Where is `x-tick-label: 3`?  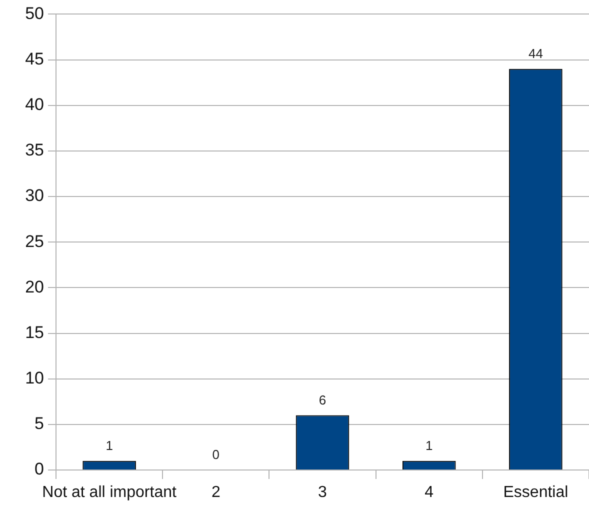
x-tick-label: 3 is located at coordinates (323, 493).